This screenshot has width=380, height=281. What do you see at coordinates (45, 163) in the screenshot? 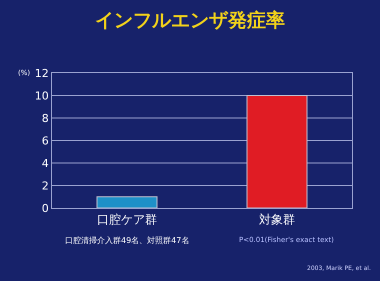
I see `y-tick-label: 4` at bounding box center [45, 163].